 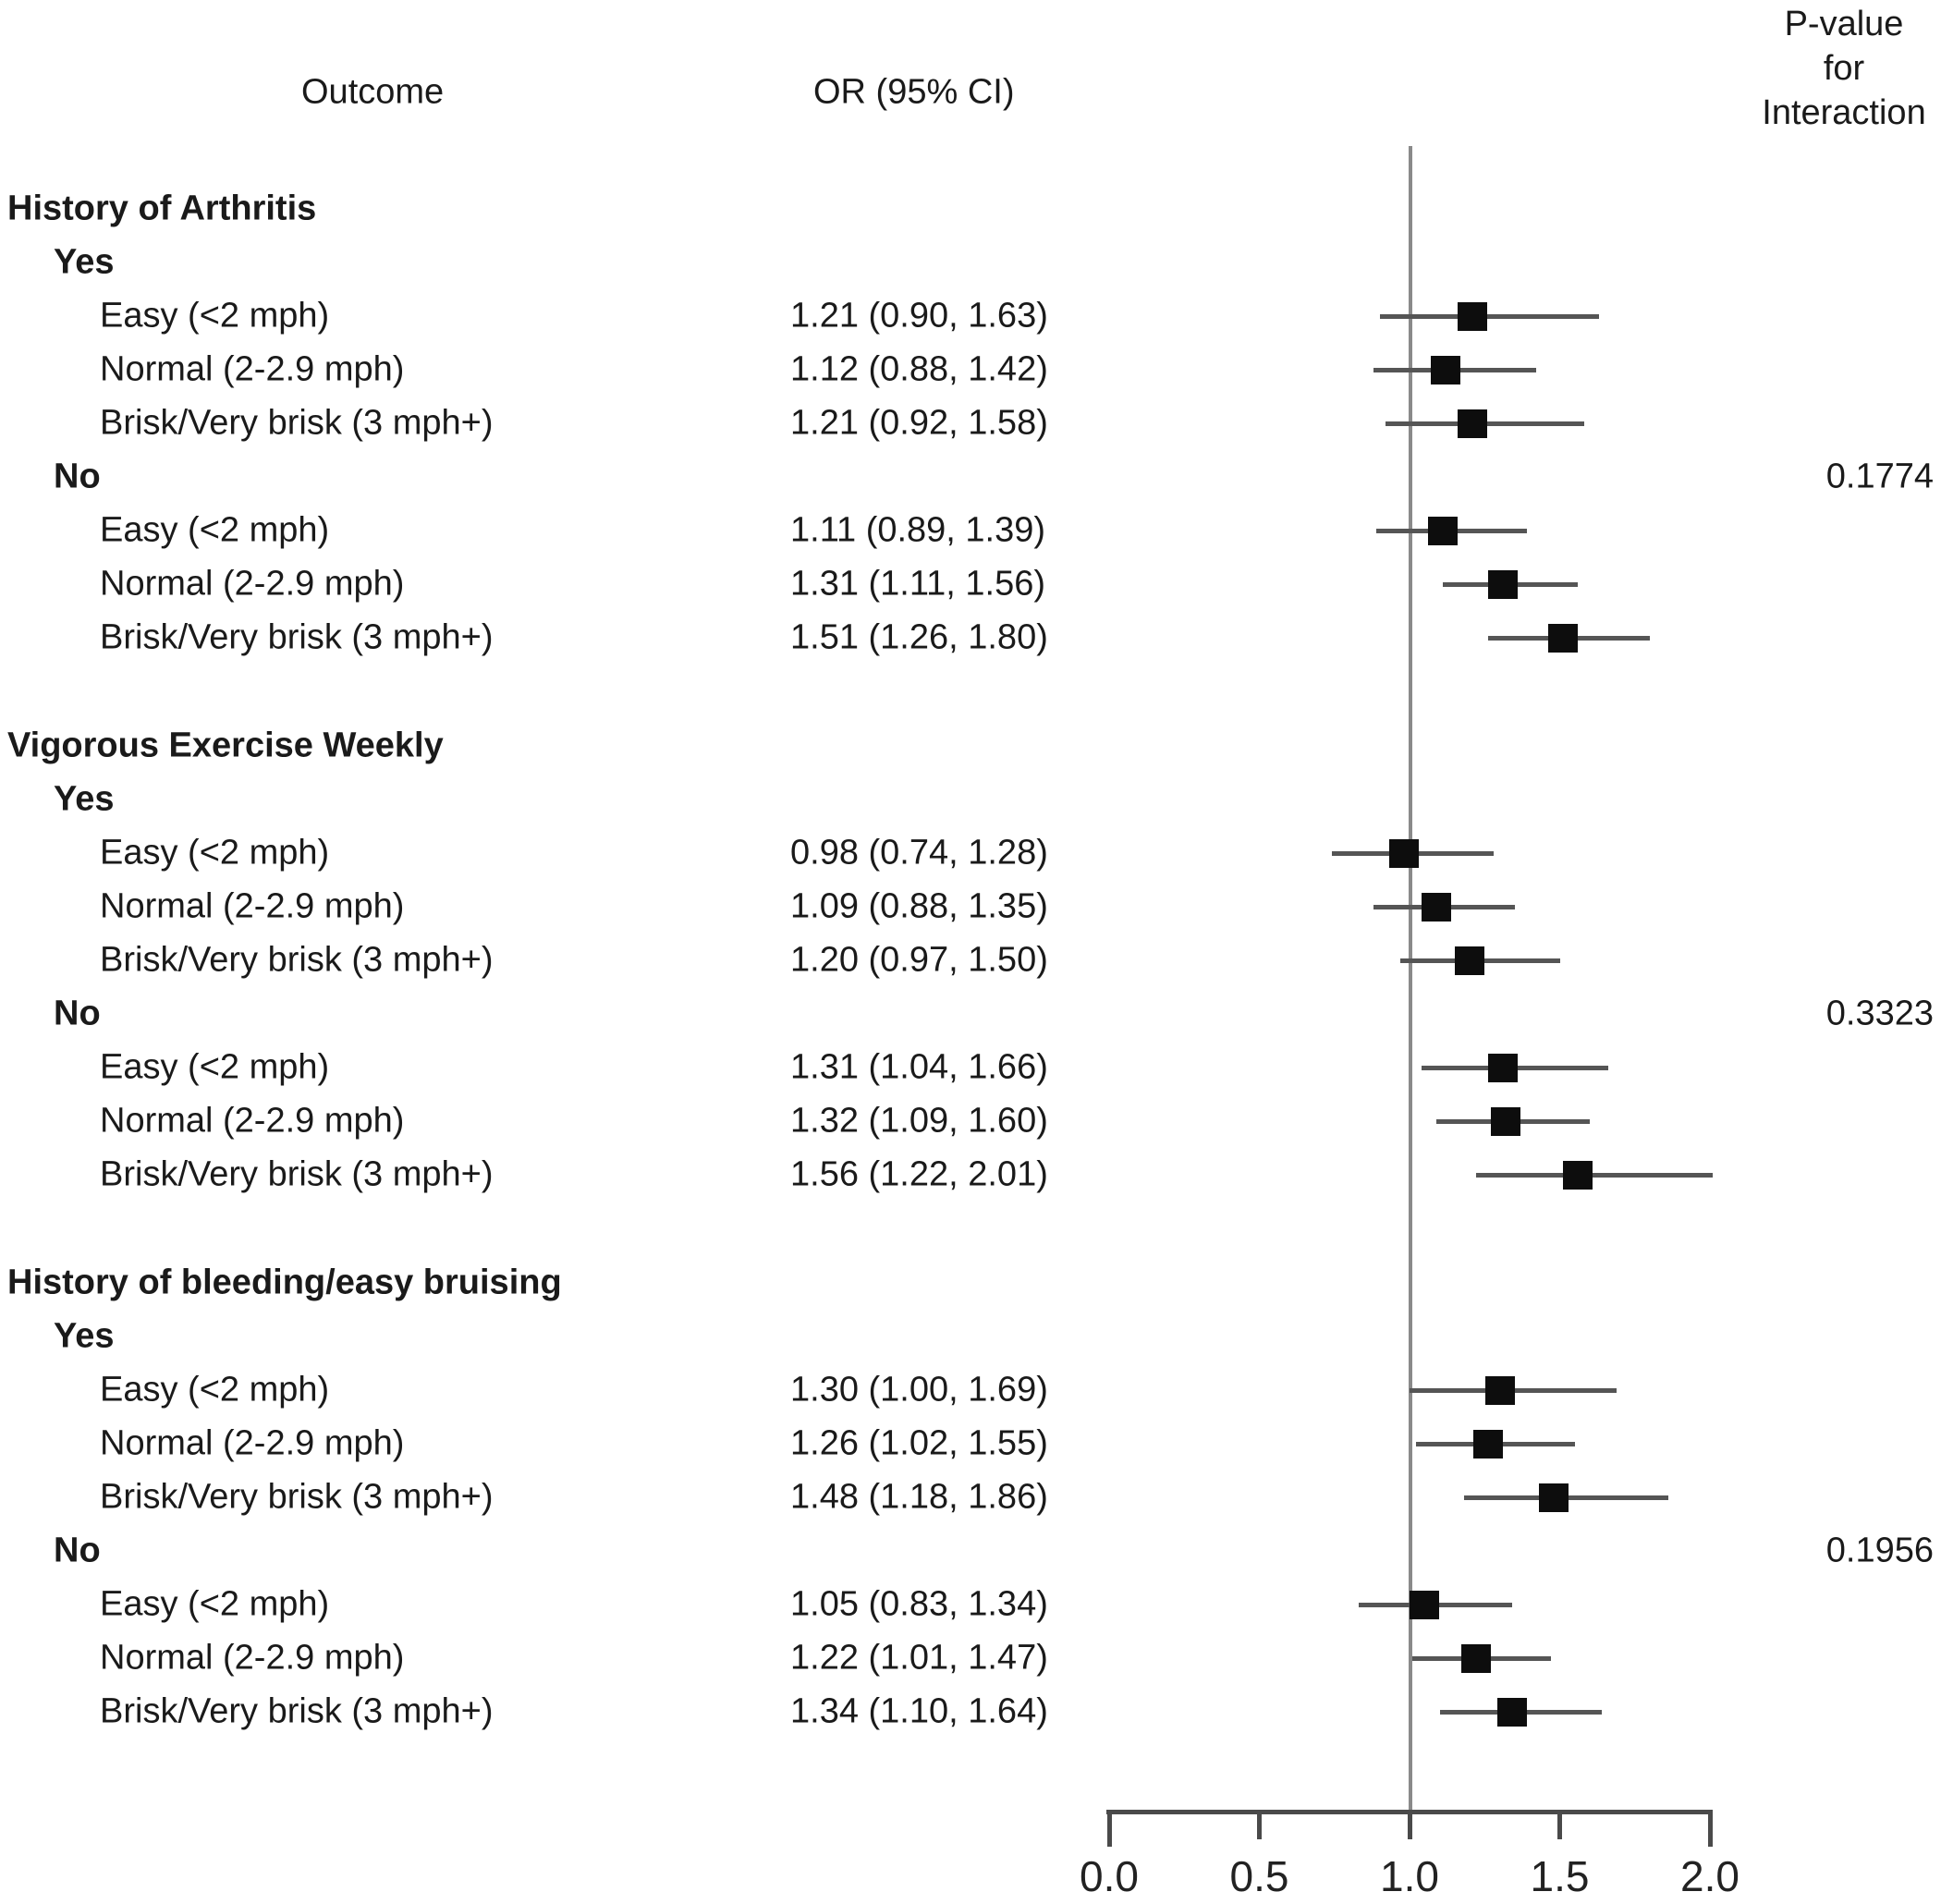 I want to click on section-title: History of bleeding/easy bruising, so click(x=284, y=1282).